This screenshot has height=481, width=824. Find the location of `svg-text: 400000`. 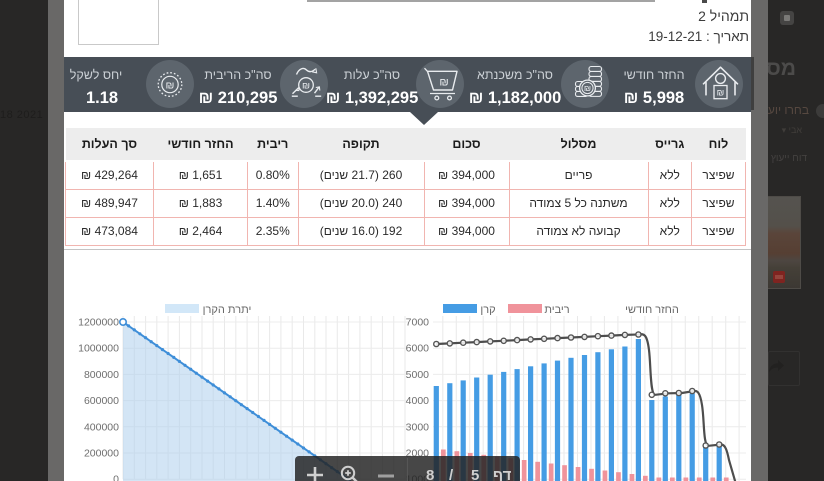

svg-text: 400000 is located at coordinates (101, 427).